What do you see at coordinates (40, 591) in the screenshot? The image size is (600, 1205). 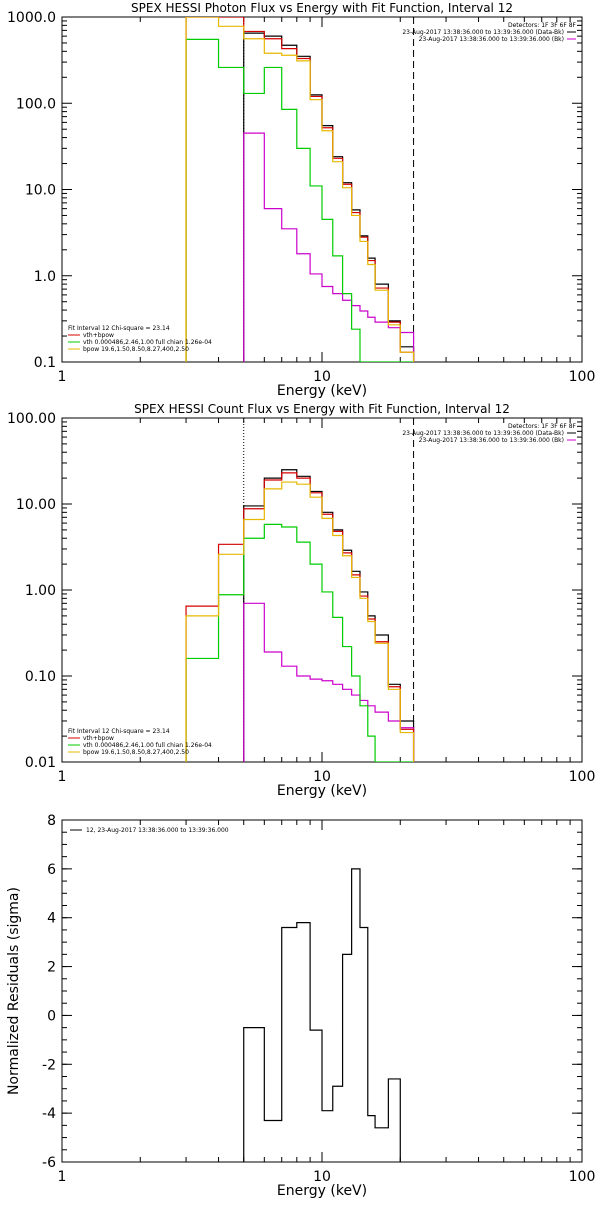 I see `y-tick-label: 1.00` at bounding box center [40, 591].